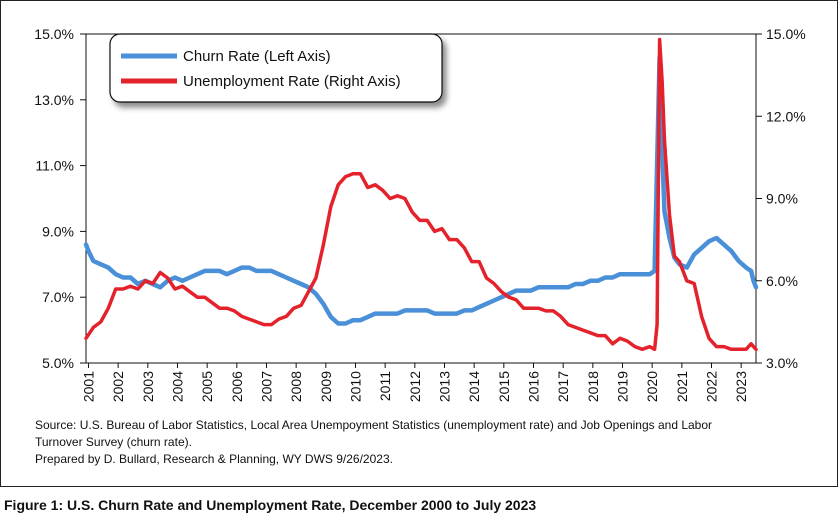  I want to click on x-tick-label: 2020, so click(652, 386).